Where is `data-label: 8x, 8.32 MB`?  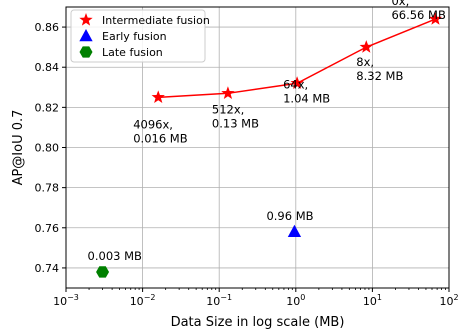 data-label: 8x, 8.32 MB is located at coordinates (379, 69).